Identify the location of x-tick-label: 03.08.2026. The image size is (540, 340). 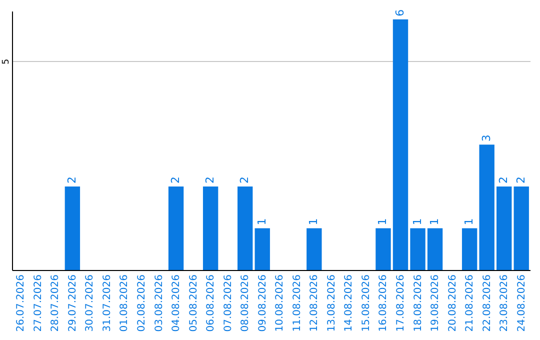
(159, 303).